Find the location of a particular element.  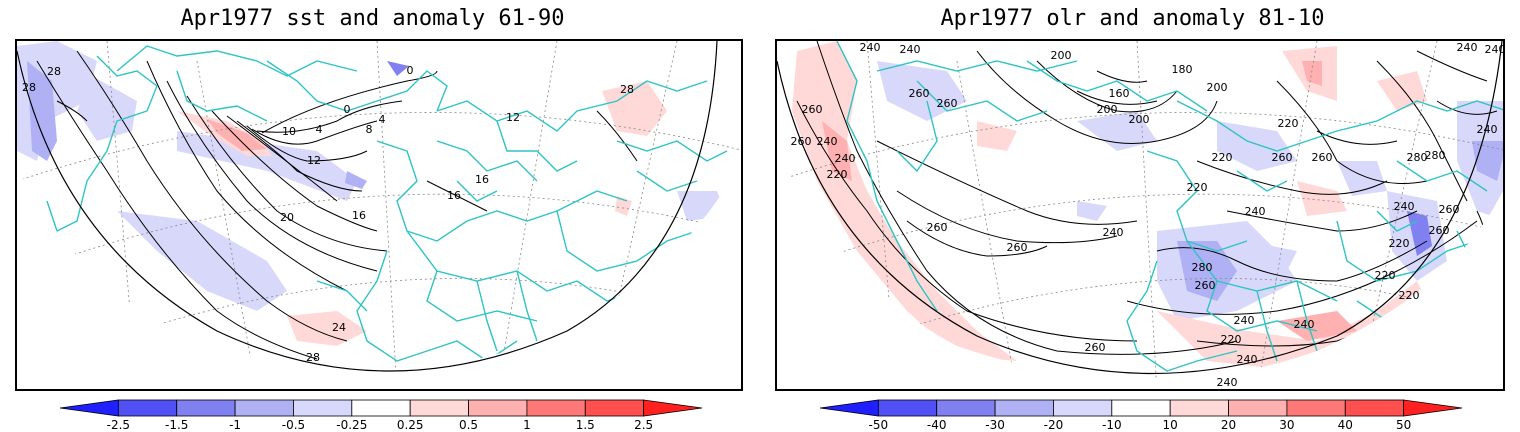

contour-label: 20 is located at coordinates (287, 217).